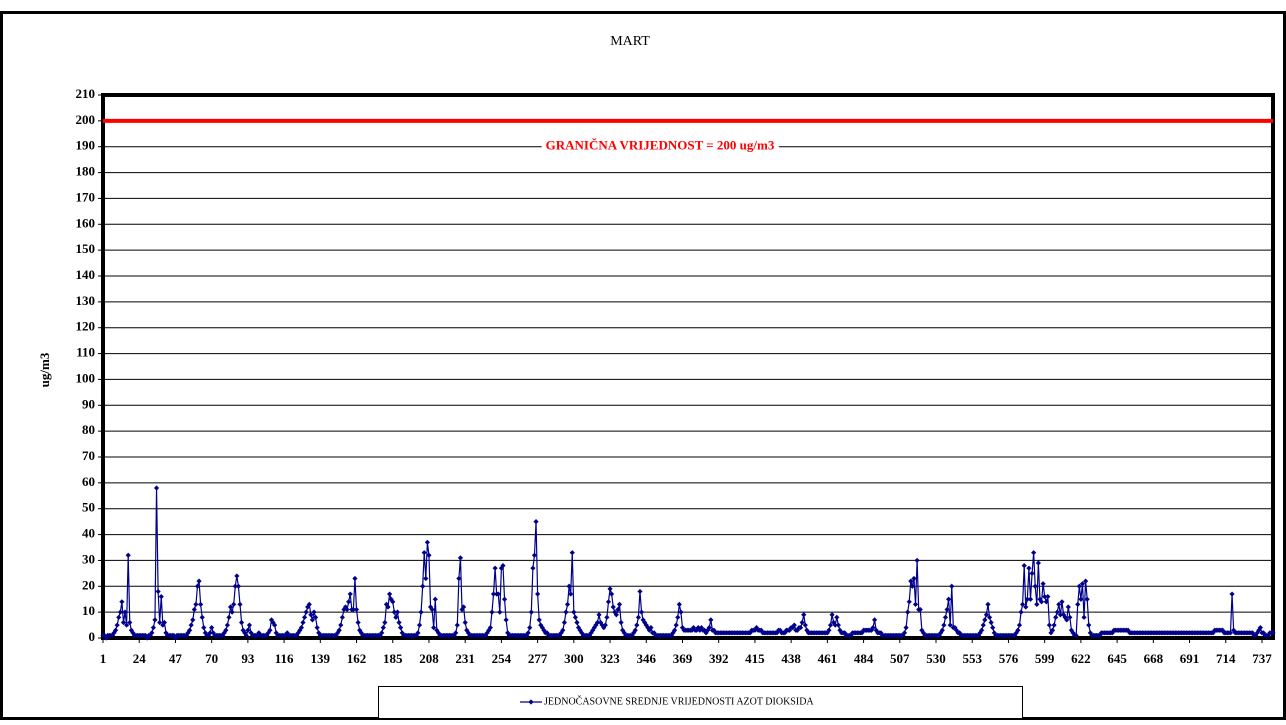 The width and height of the screenshot is (1286, 725). What do you see at coordinates (719, 658) in the screenshot?
I see `x-tick-label: 392` at bounding box center [719, 658].